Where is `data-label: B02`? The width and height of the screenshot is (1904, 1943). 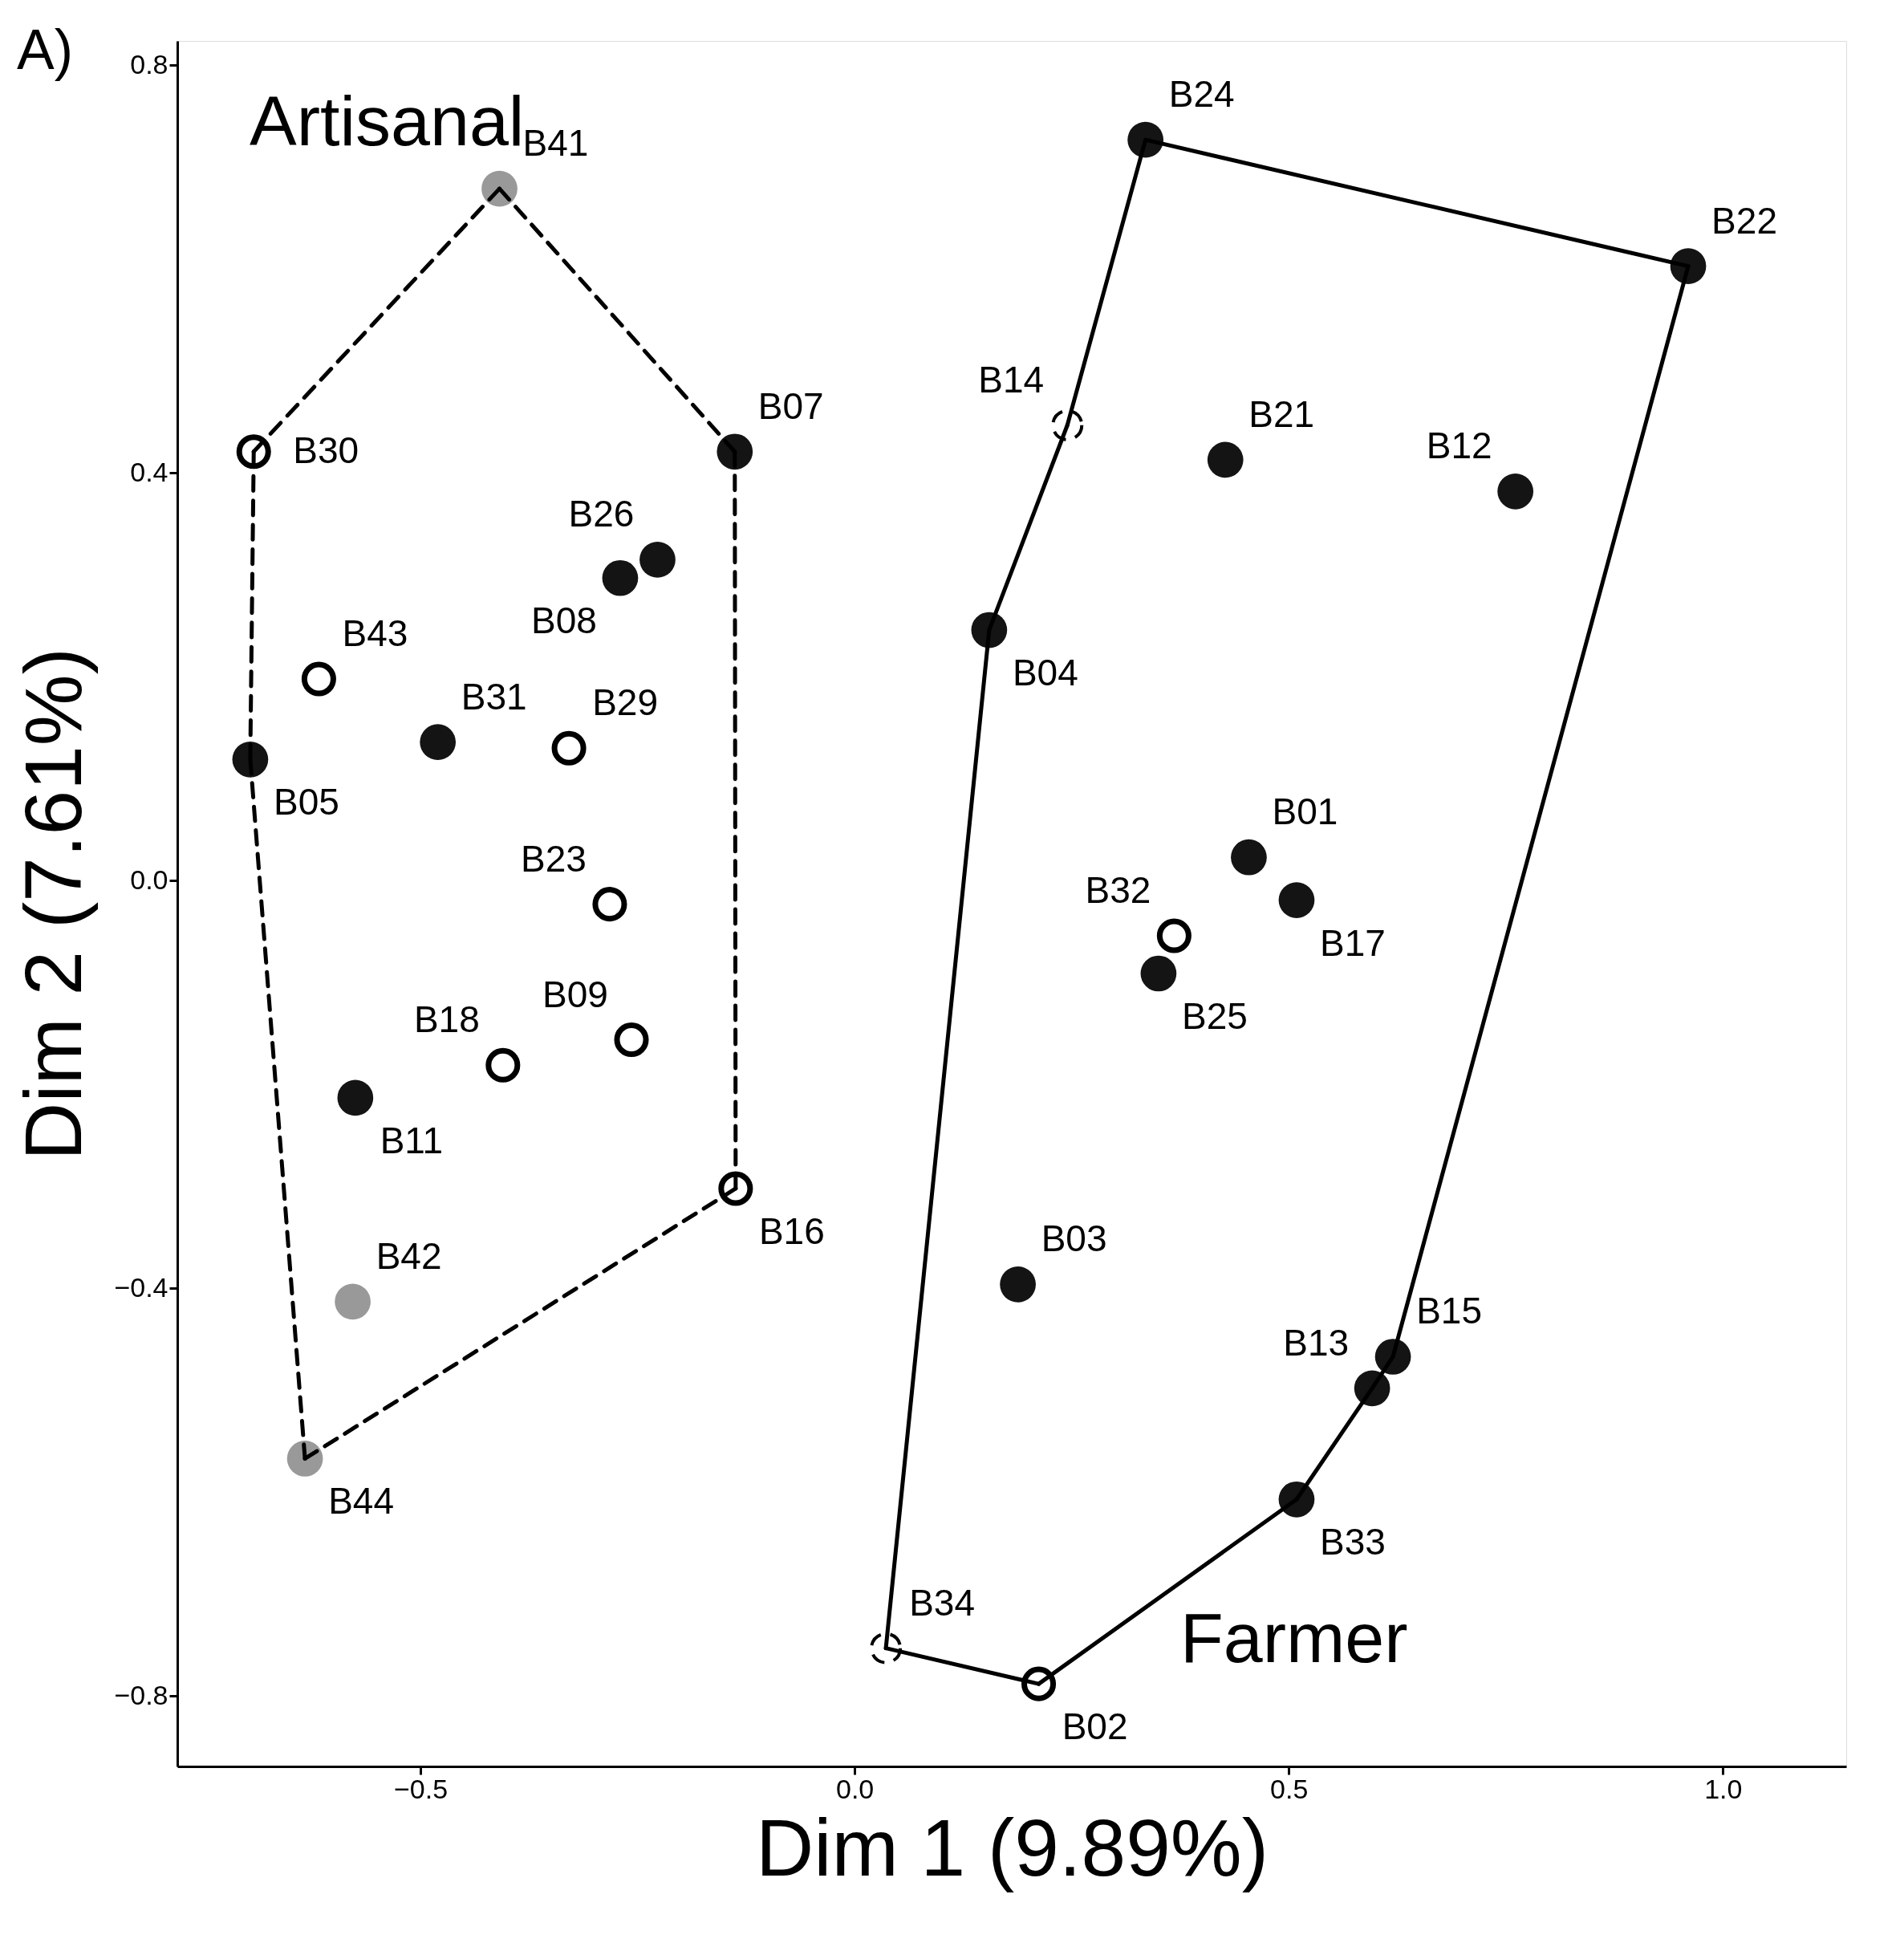
data-label: B02 is located at coordinates (1095, 1726).